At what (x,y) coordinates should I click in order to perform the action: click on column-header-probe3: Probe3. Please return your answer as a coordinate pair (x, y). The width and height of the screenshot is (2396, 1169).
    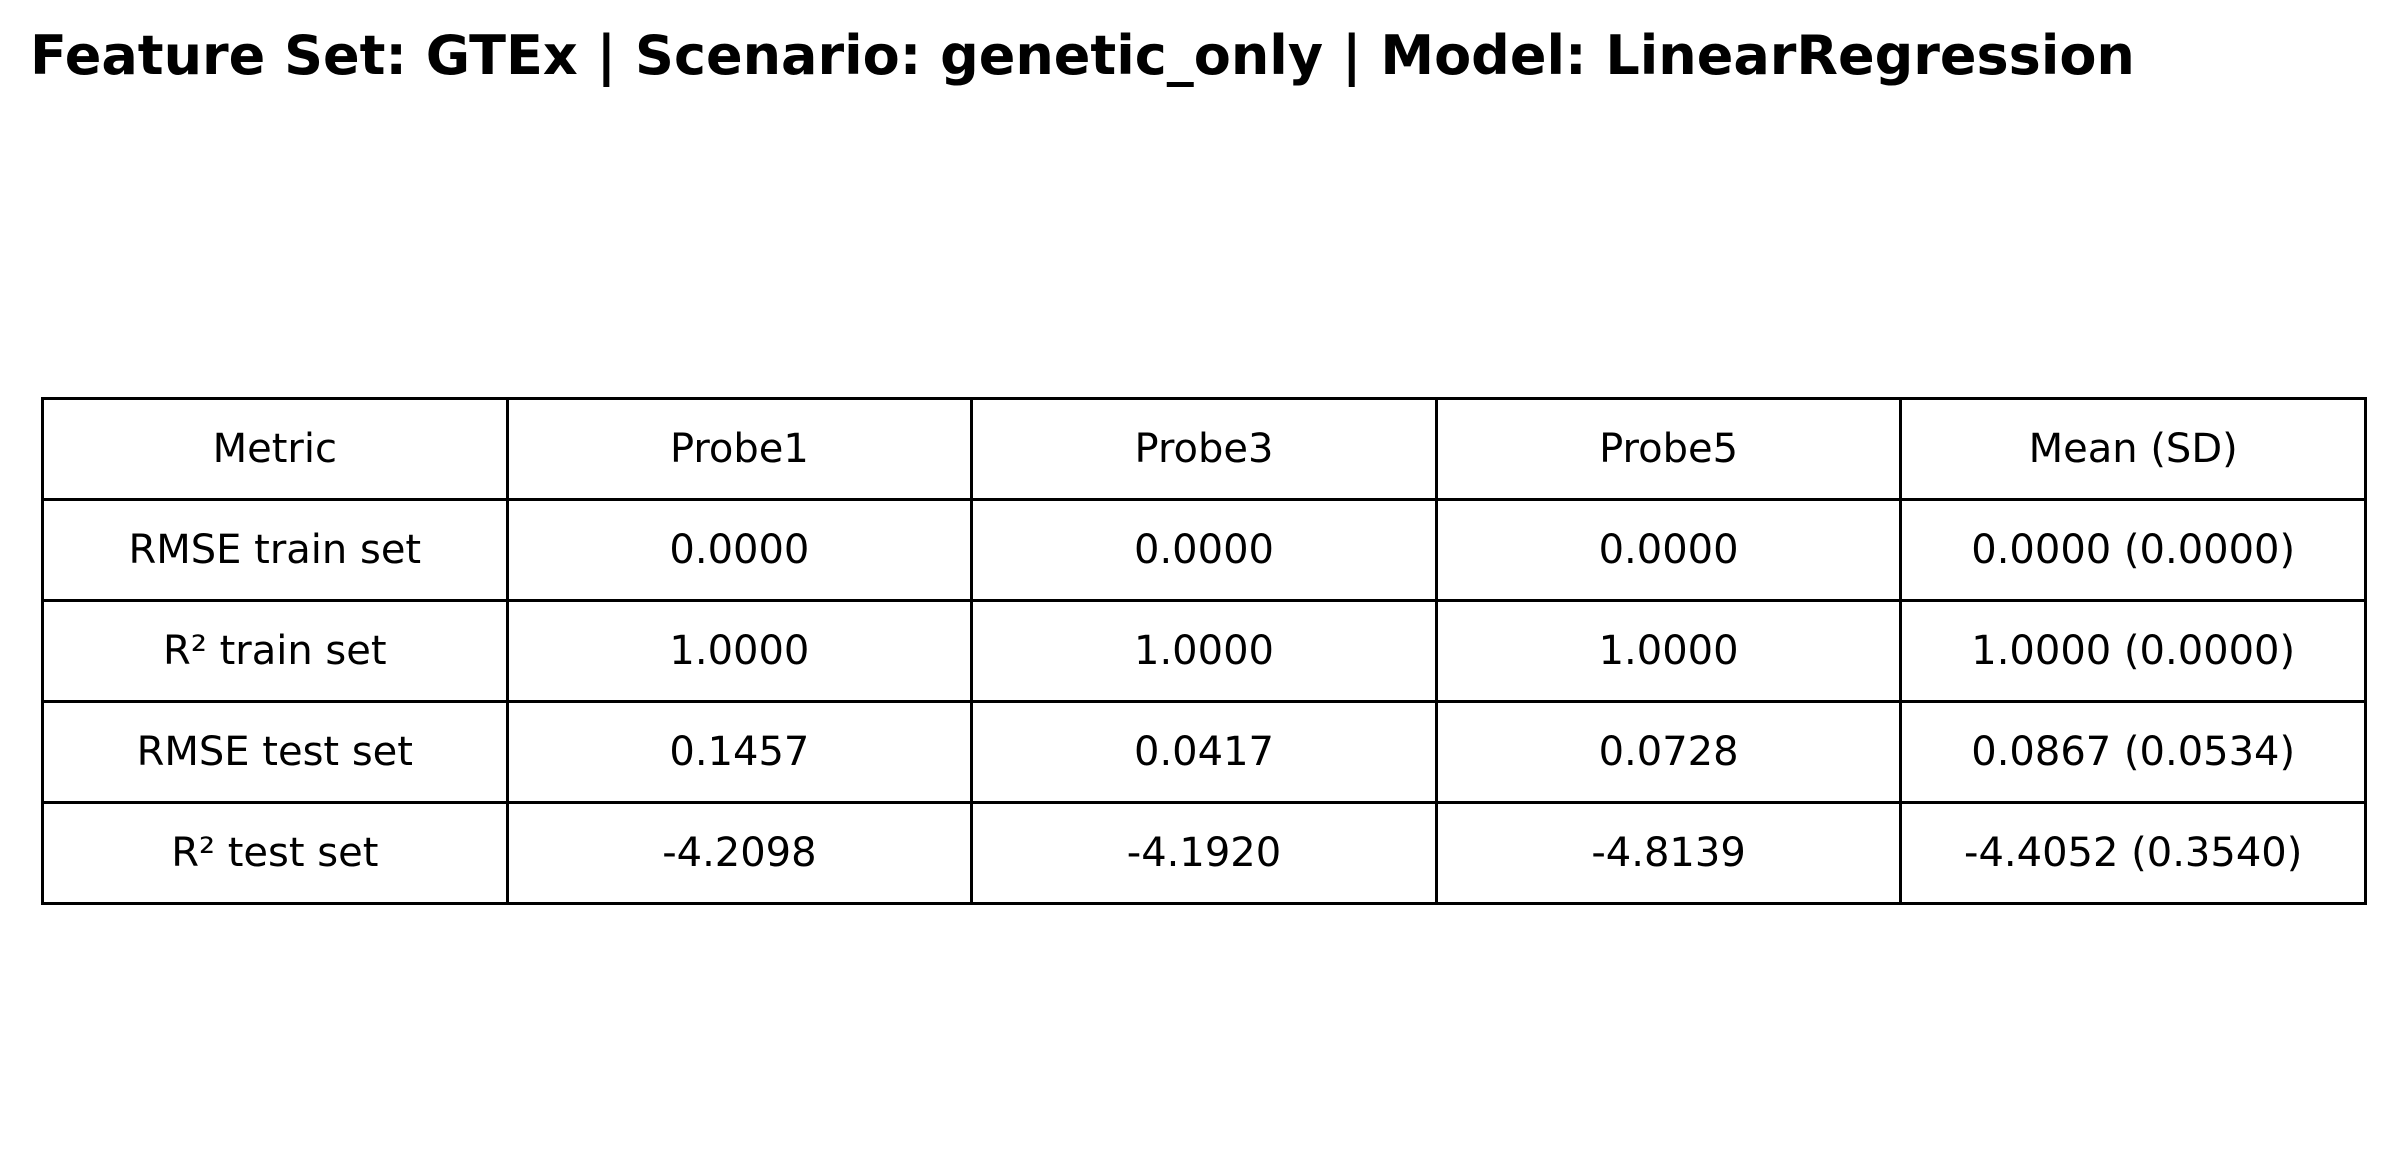
    Looking at the image, I should click on (1204, 449).